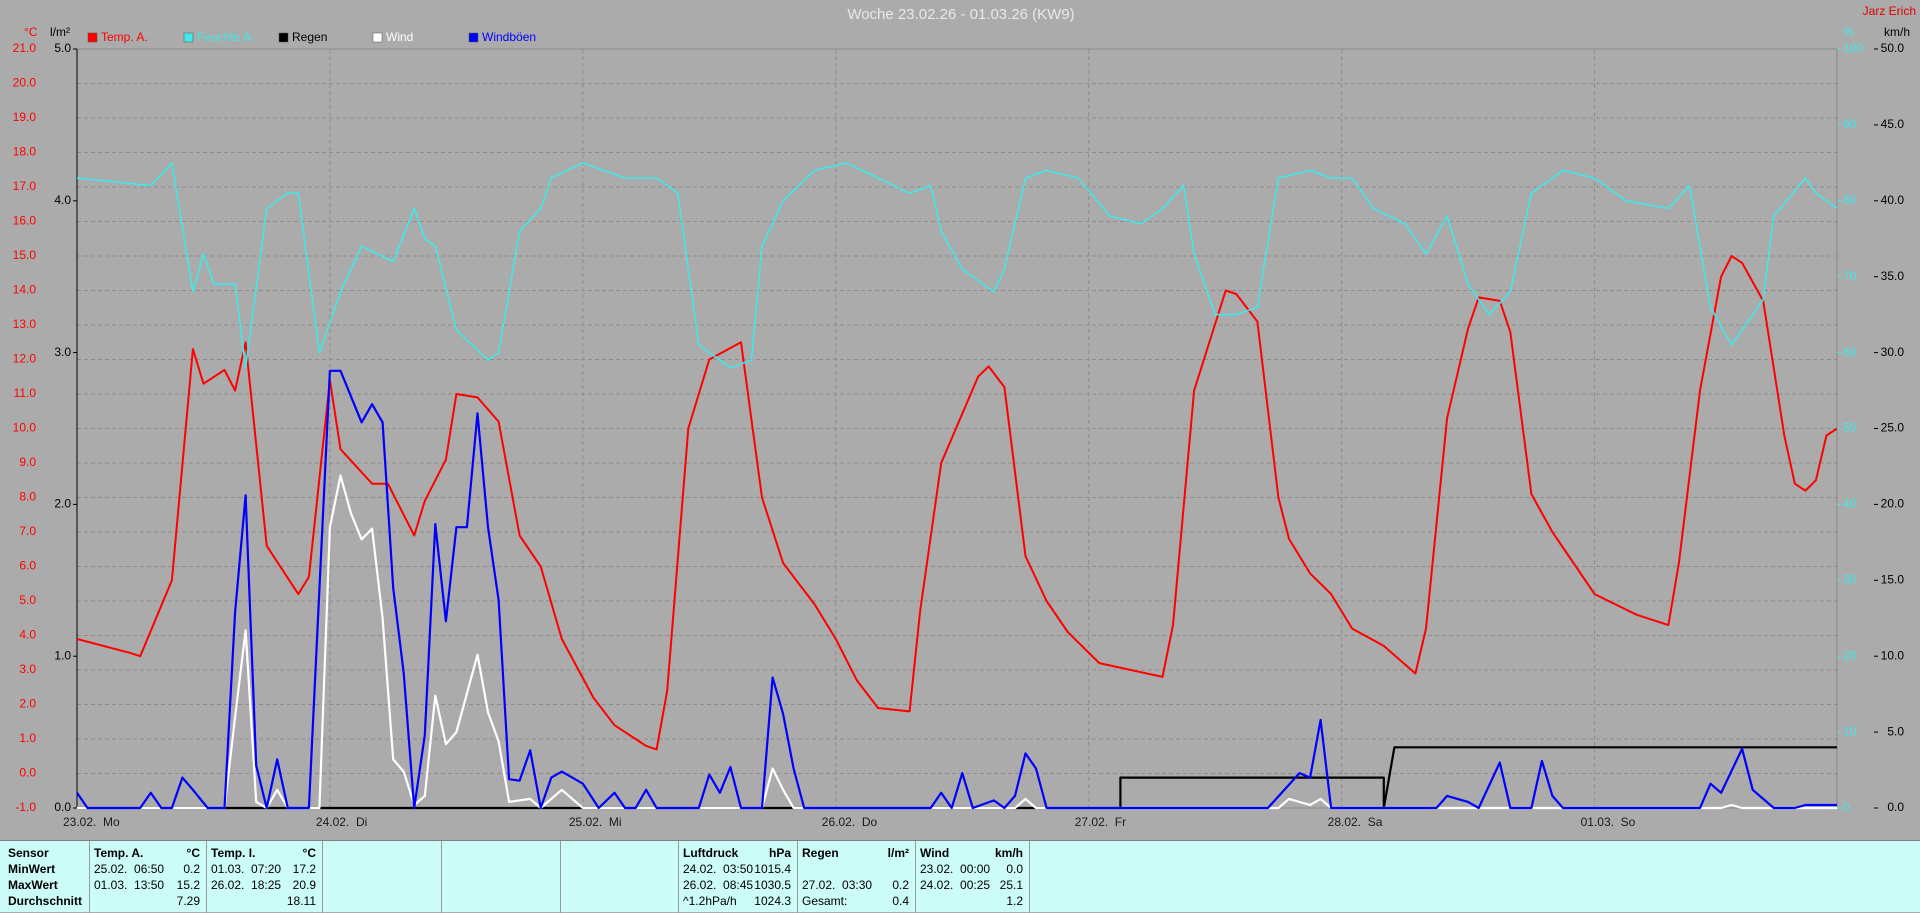  What do you see at coordinates (772, 869) in the screenshot?
I see `stat-value: 1015.4` at bounding box center [772, 869].